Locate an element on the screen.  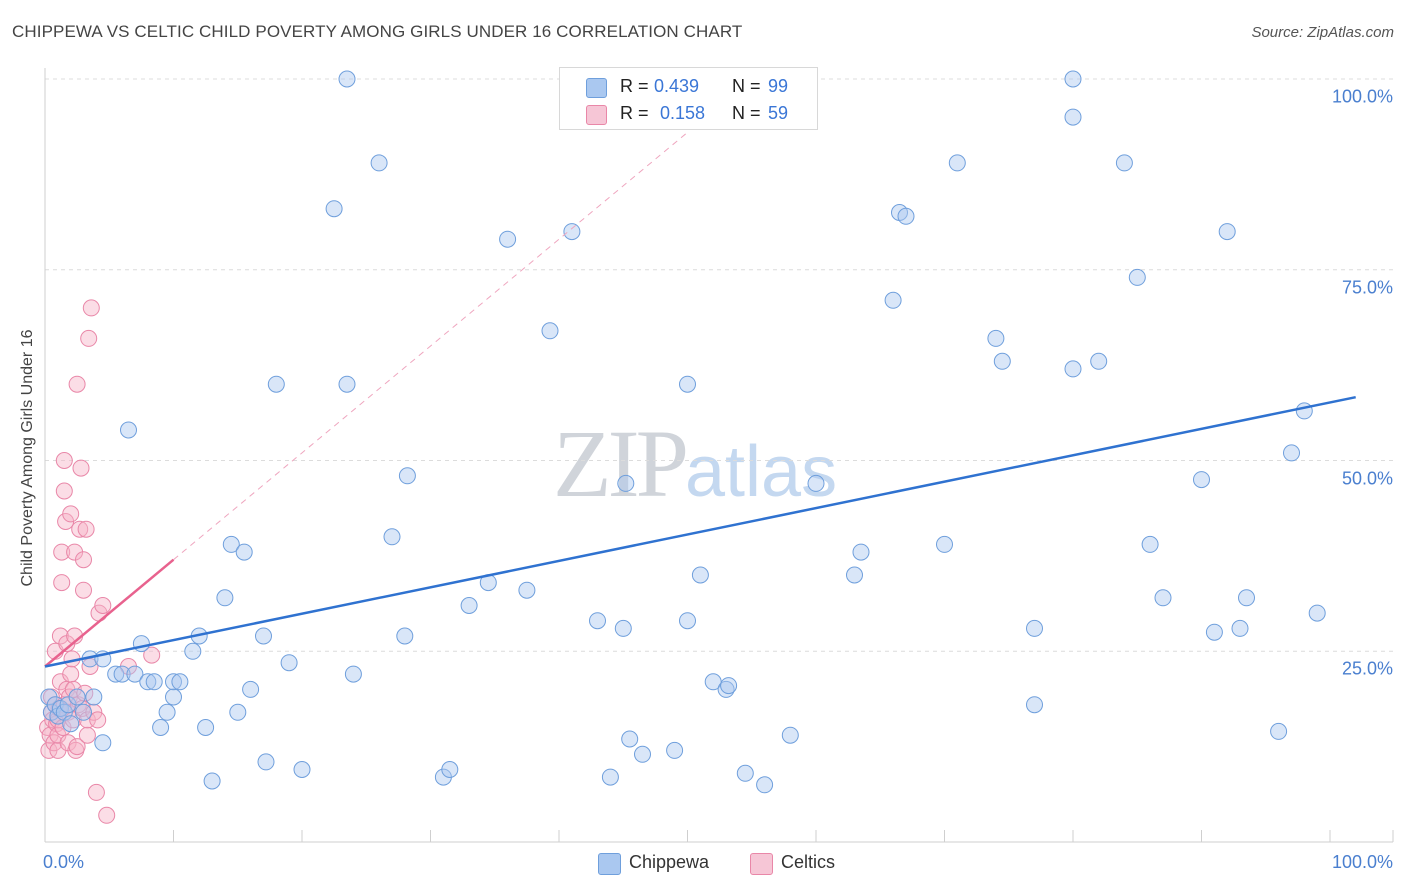
legend-n-value: 59 is located at coordinates (778, 113).